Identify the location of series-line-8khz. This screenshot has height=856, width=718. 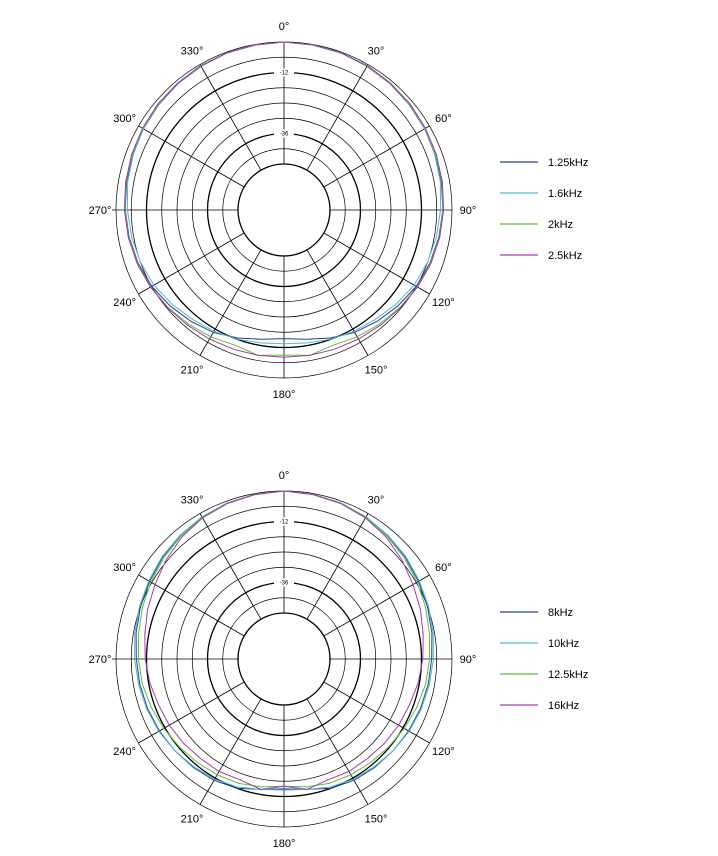
(284, 640).